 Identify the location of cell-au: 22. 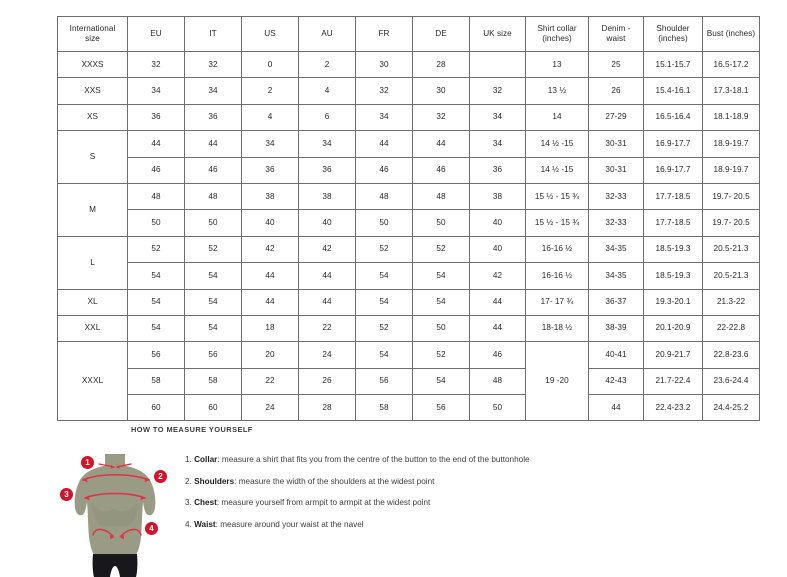
(327, 328).